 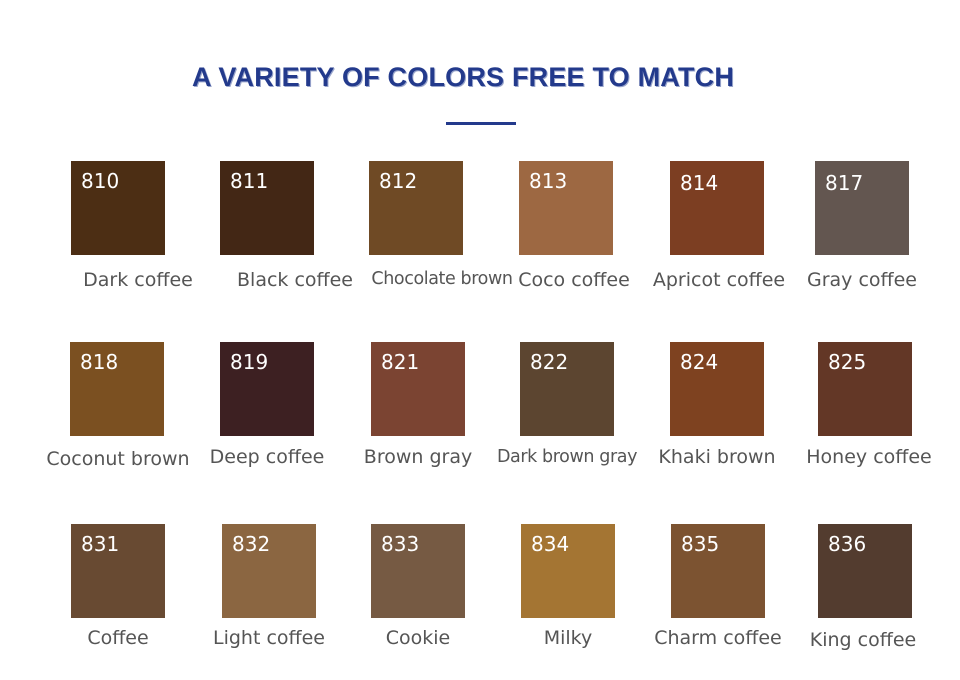 I want to click on swatch-code: 813, so click(x=548, y=181).